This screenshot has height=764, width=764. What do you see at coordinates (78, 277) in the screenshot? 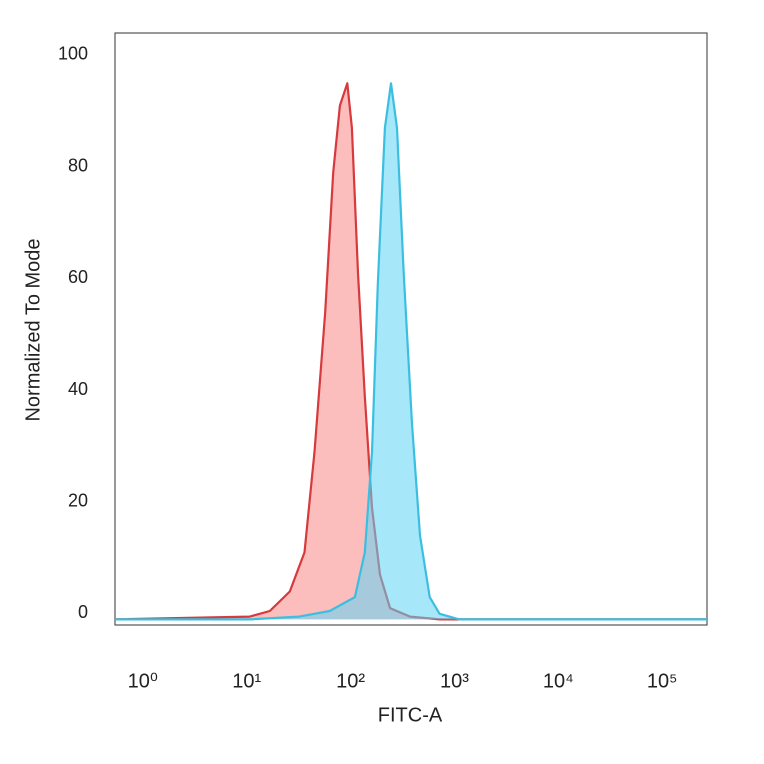
I see `y-tick-label: 60` at bounding box center [78, 277].